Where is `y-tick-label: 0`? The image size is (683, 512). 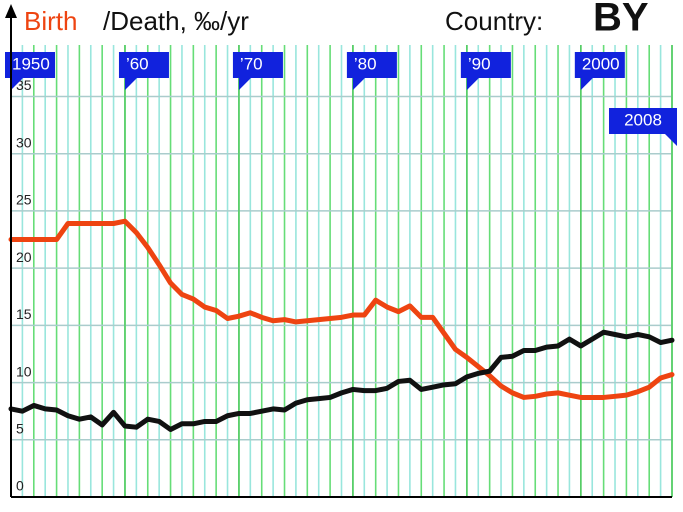
y-tick-label: 0 is located at coordinates (20, 486).